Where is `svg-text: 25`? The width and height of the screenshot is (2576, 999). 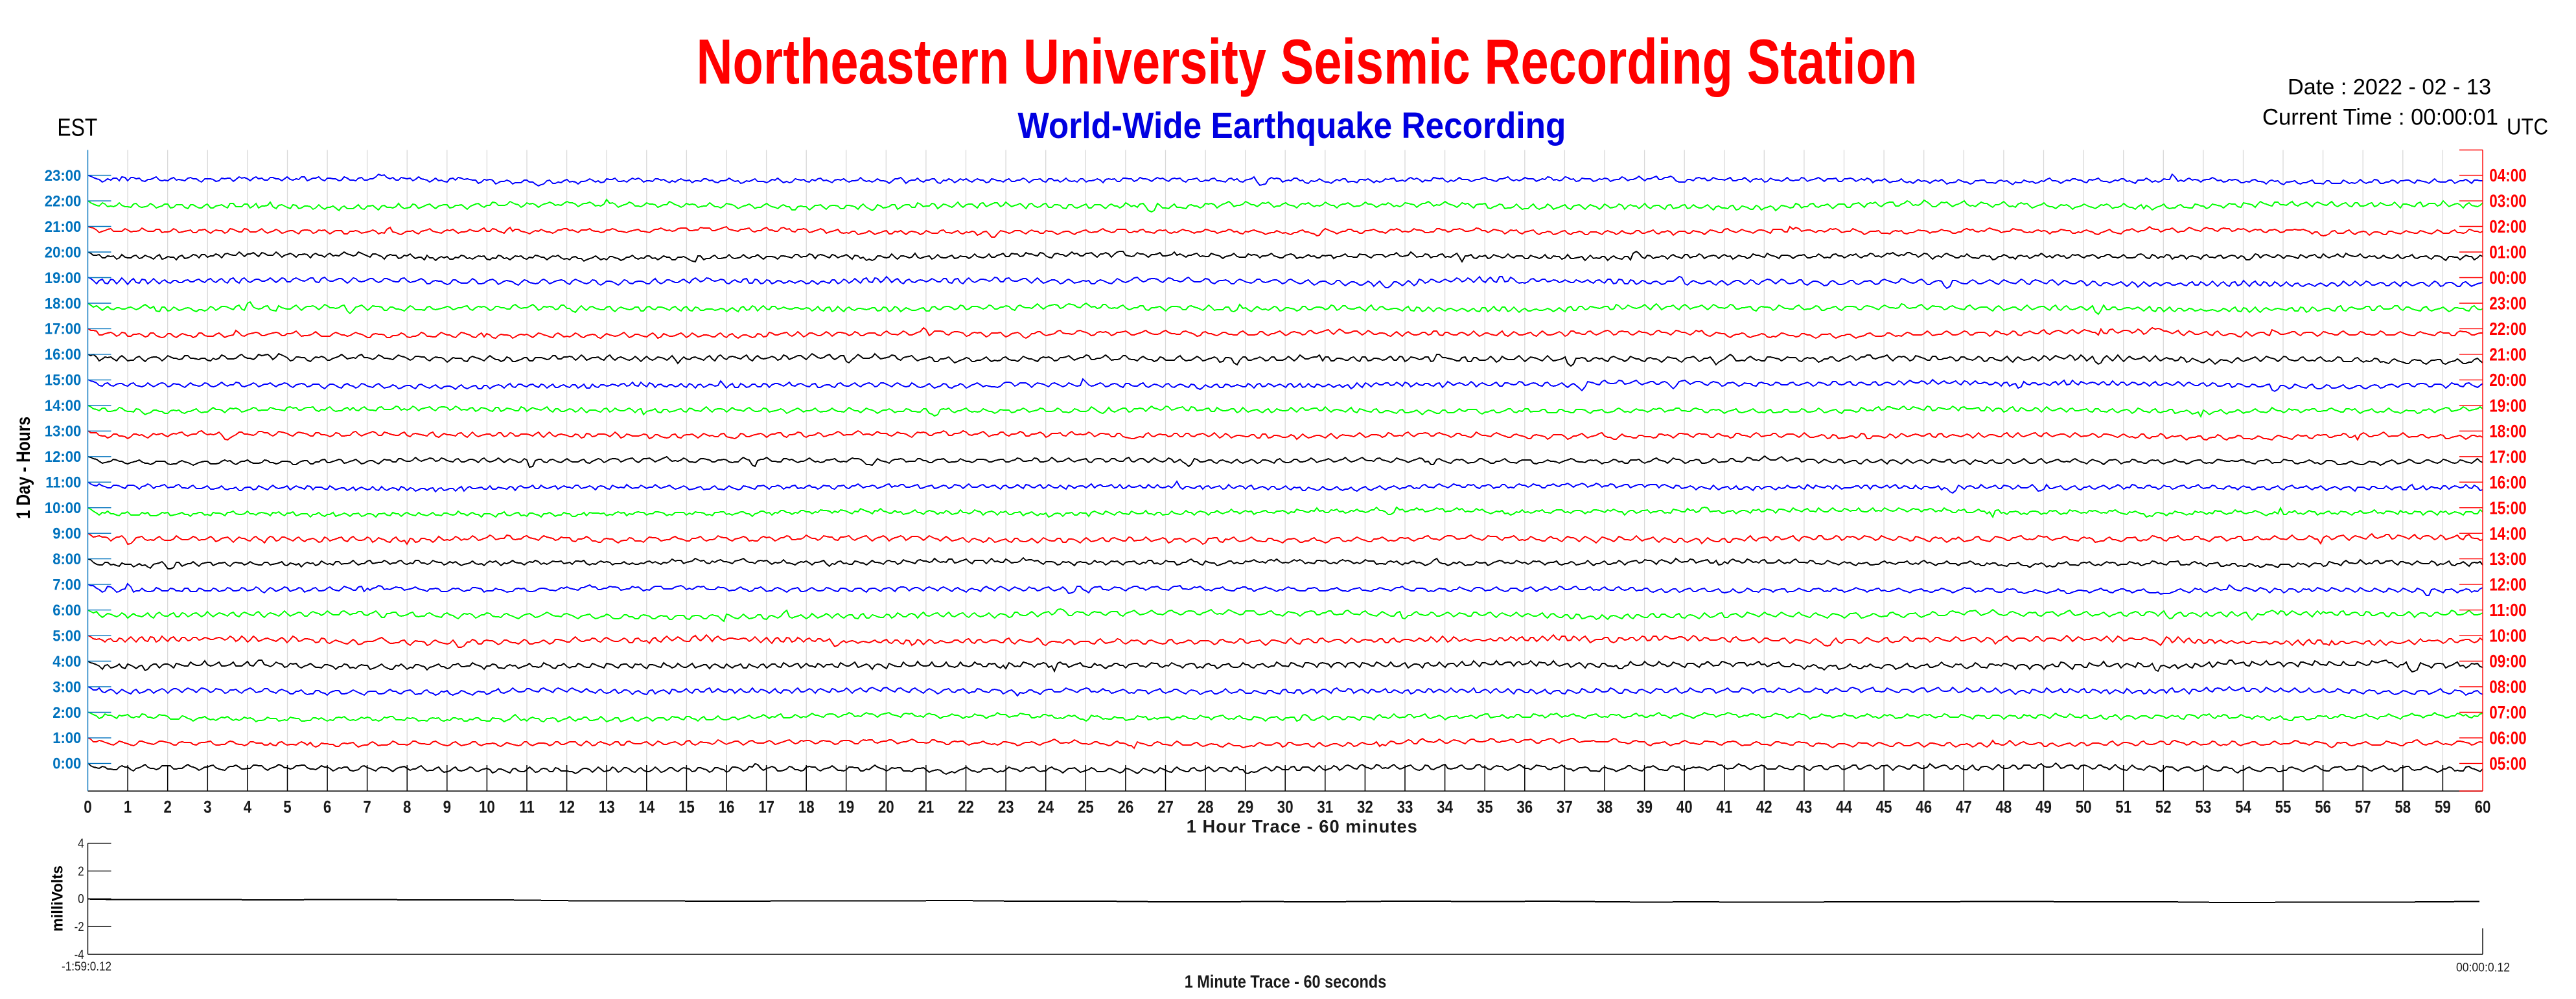 svg-text: 25 is located at coordinates (1086, 808).